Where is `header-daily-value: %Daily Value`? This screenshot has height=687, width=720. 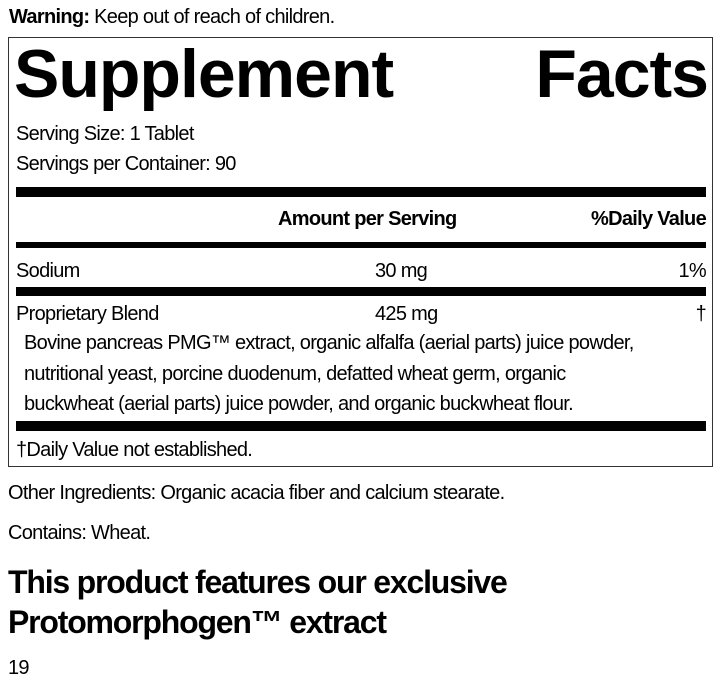 header-daily-value: %Daily Value is located at coordinates (649, 219).